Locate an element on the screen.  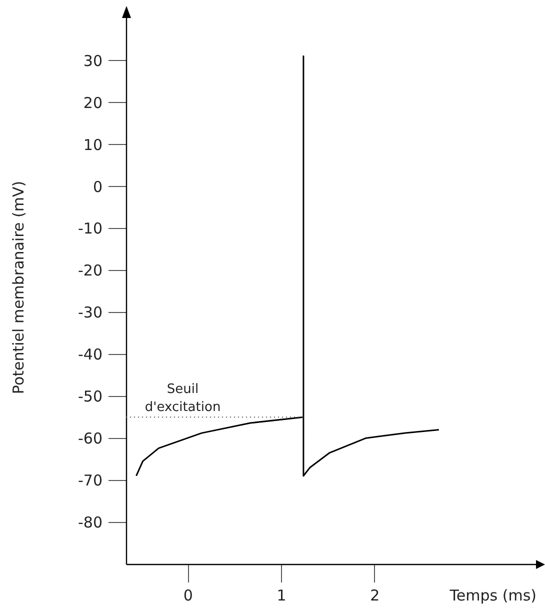
x-tick-label: 1 is located at coordinates (281, 595).